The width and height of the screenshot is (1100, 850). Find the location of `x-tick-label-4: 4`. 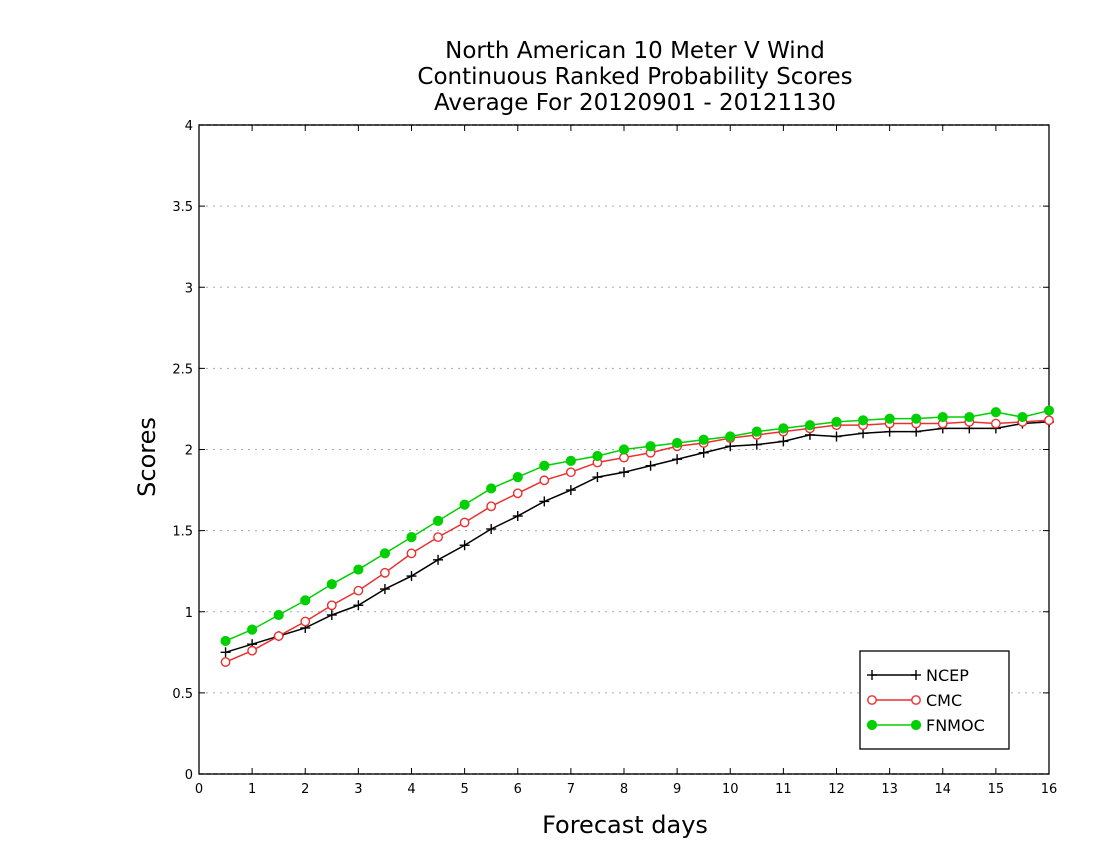

x-tick-label-4: 4 is located at coordinates (411, 789).